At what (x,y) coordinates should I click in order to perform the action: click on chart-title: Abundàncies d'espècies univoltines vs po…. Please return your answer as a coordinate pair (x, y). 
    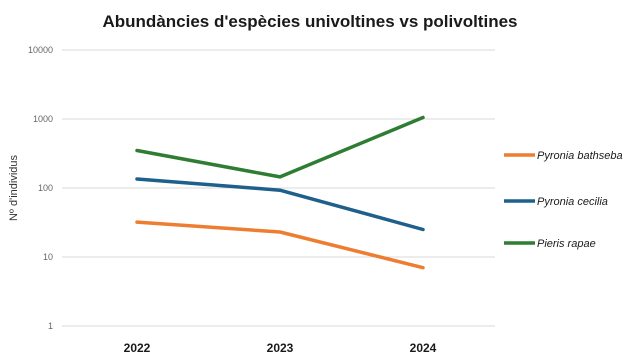
    Looking at the image, I should click on (310, 21).